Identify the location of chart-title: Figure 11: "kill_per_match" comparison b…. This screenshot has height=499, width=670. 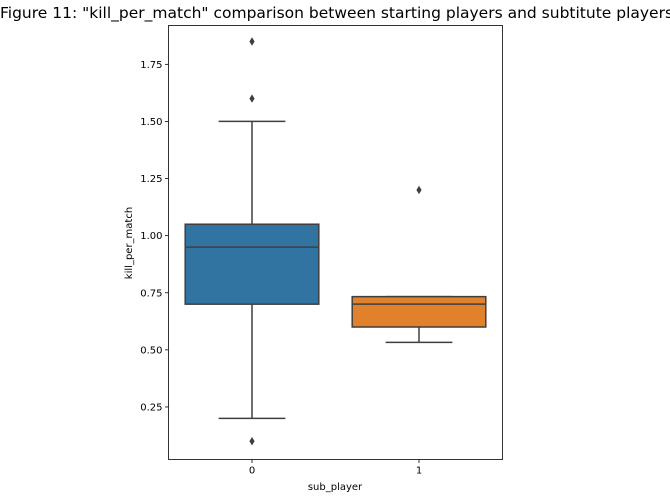
(335, 13).